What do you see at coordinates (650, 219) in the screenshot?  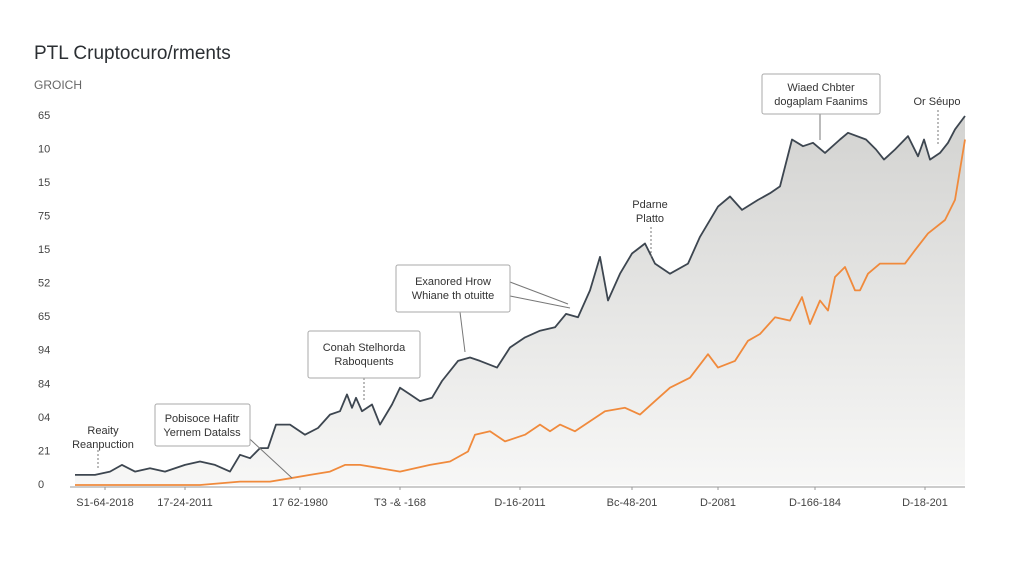 I see `annotation-text: Platto` at bounding box center [650, 219].